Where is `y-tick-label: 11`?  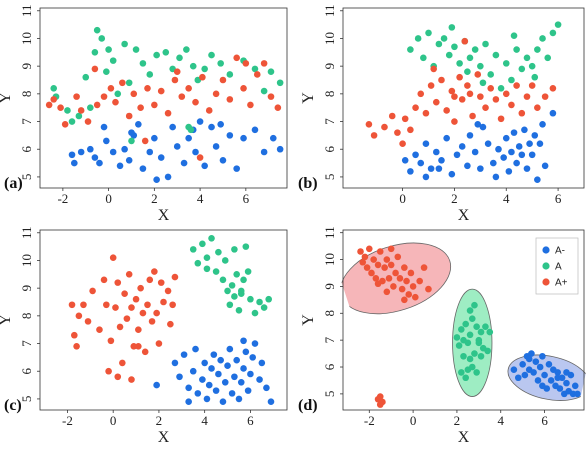
y-tick-label: 11 is located at coordinates (329, 11).